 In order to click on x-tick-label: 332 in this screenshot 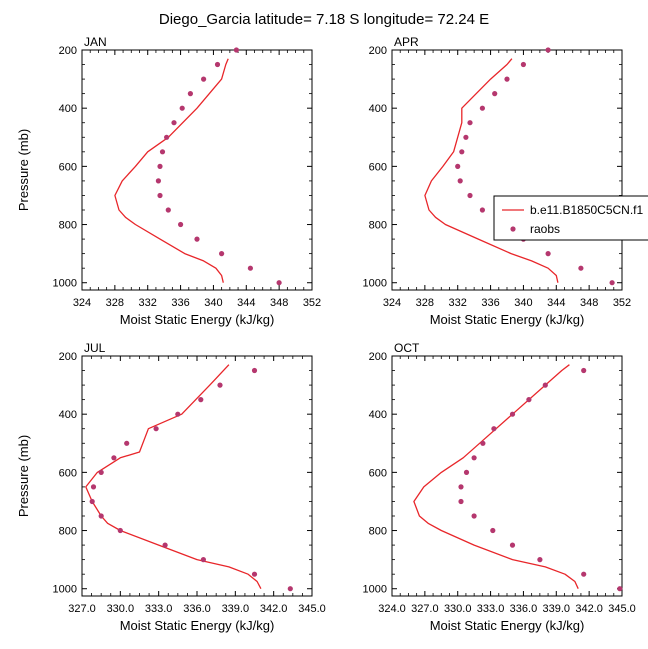, I will do `click(148, 303)`.